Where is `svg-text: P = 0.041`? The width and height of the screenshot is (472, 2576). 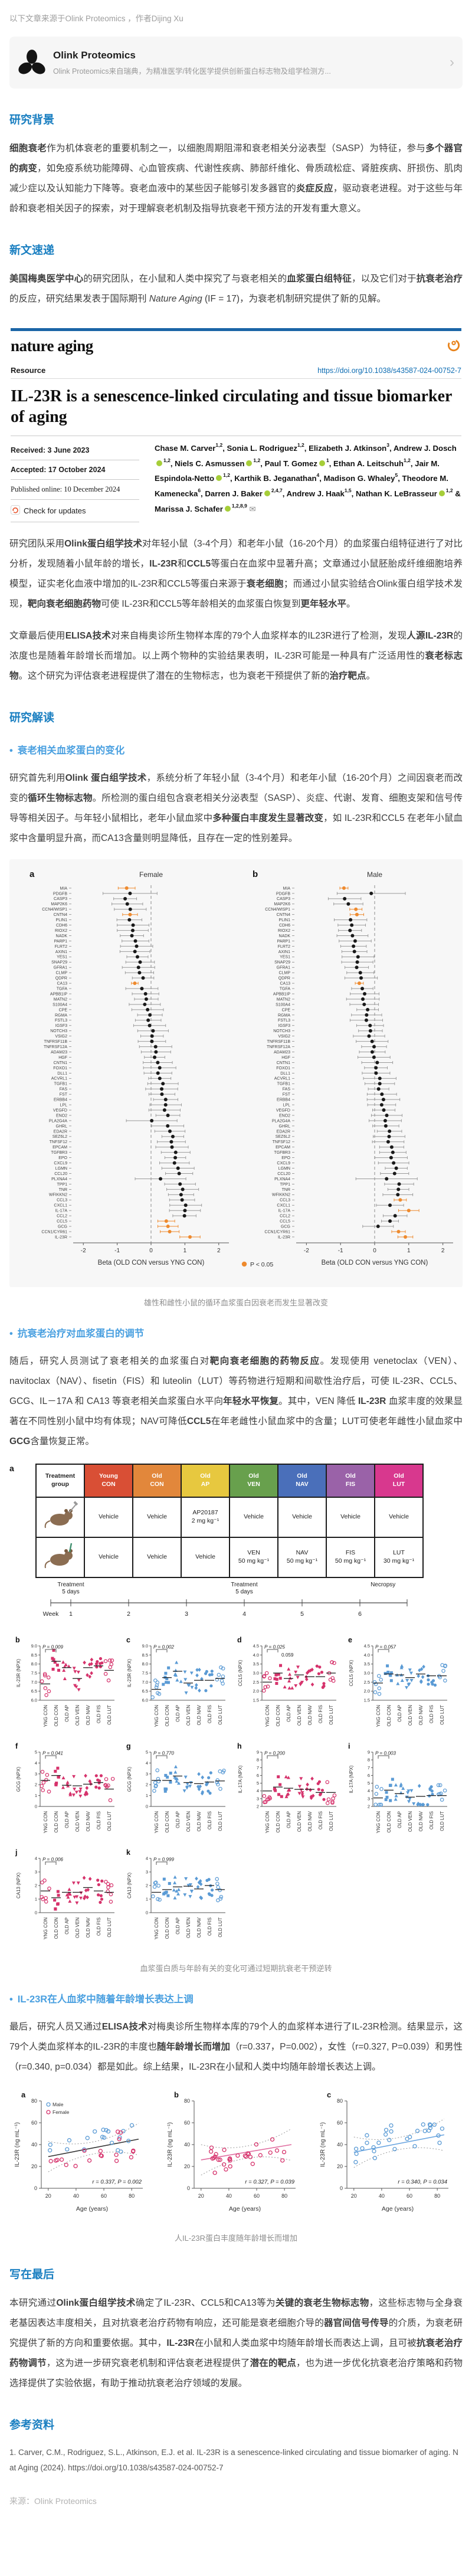
svg-text: P = 0.041 is located at coordinates (52, 1754).